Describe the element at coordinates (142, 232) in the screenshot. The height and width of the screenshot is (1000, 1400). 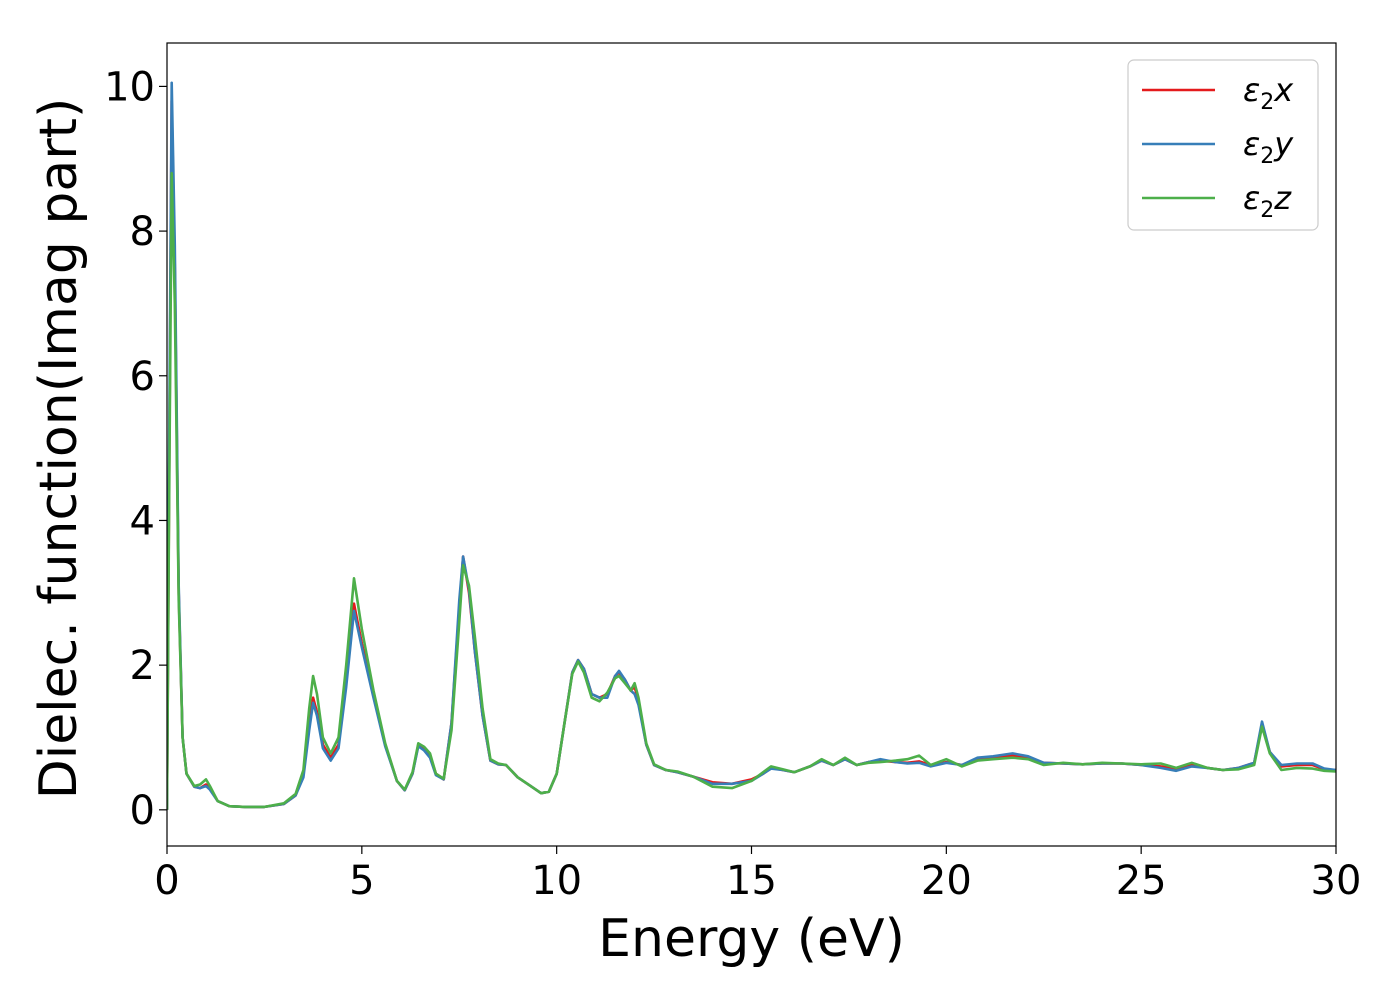
I see `y-tick-label: 8` at that location.